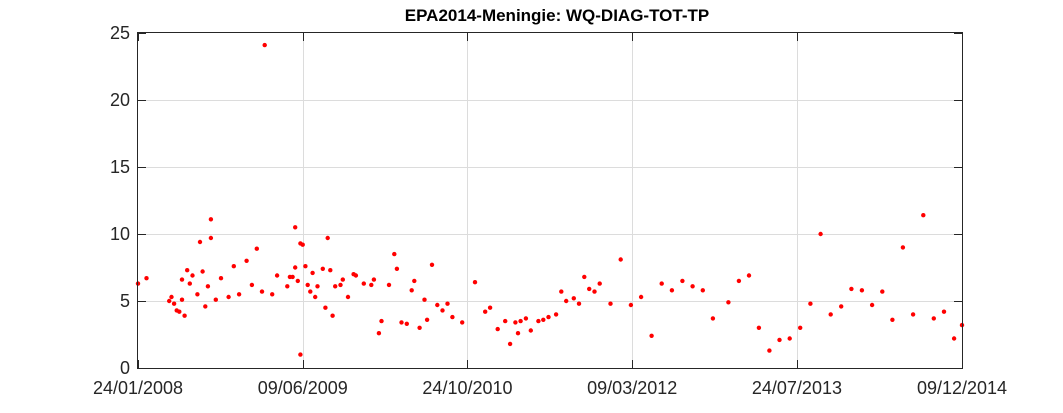 This screenshot has width=1063, height=413. I want to click on x-tick-label: 09/12/2014, so click(962, 388).